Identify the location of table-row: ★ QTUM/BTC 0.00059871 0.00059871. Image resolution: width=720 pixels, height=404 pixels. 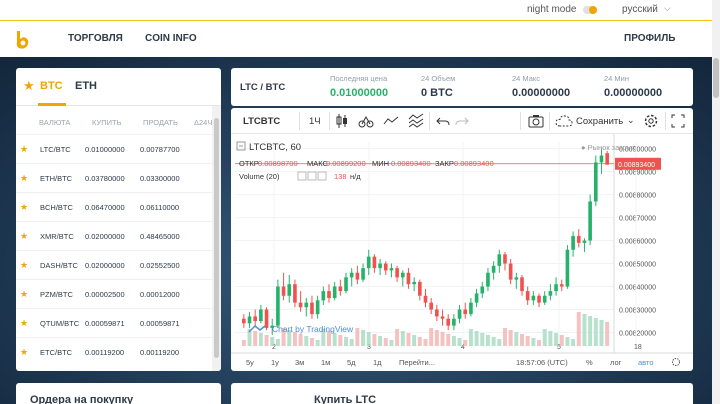
(114, 322).